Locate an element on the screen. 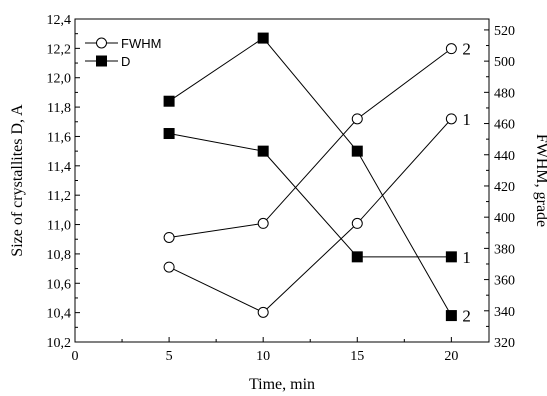 The height and width of the screenshot is (396, 547). y-left-tick-label: 10,4 is located at coordinates (59, 314).